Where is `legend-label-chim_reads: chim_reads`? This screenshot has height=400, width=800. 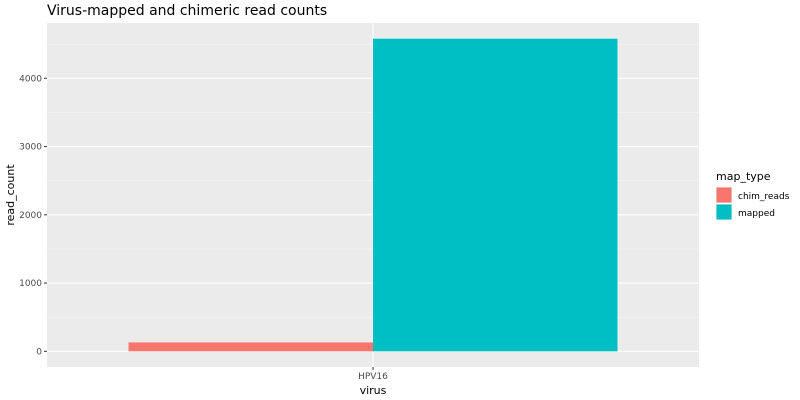
legend-label-chim_reads: chim_reads is located at coordinates (764, 197).